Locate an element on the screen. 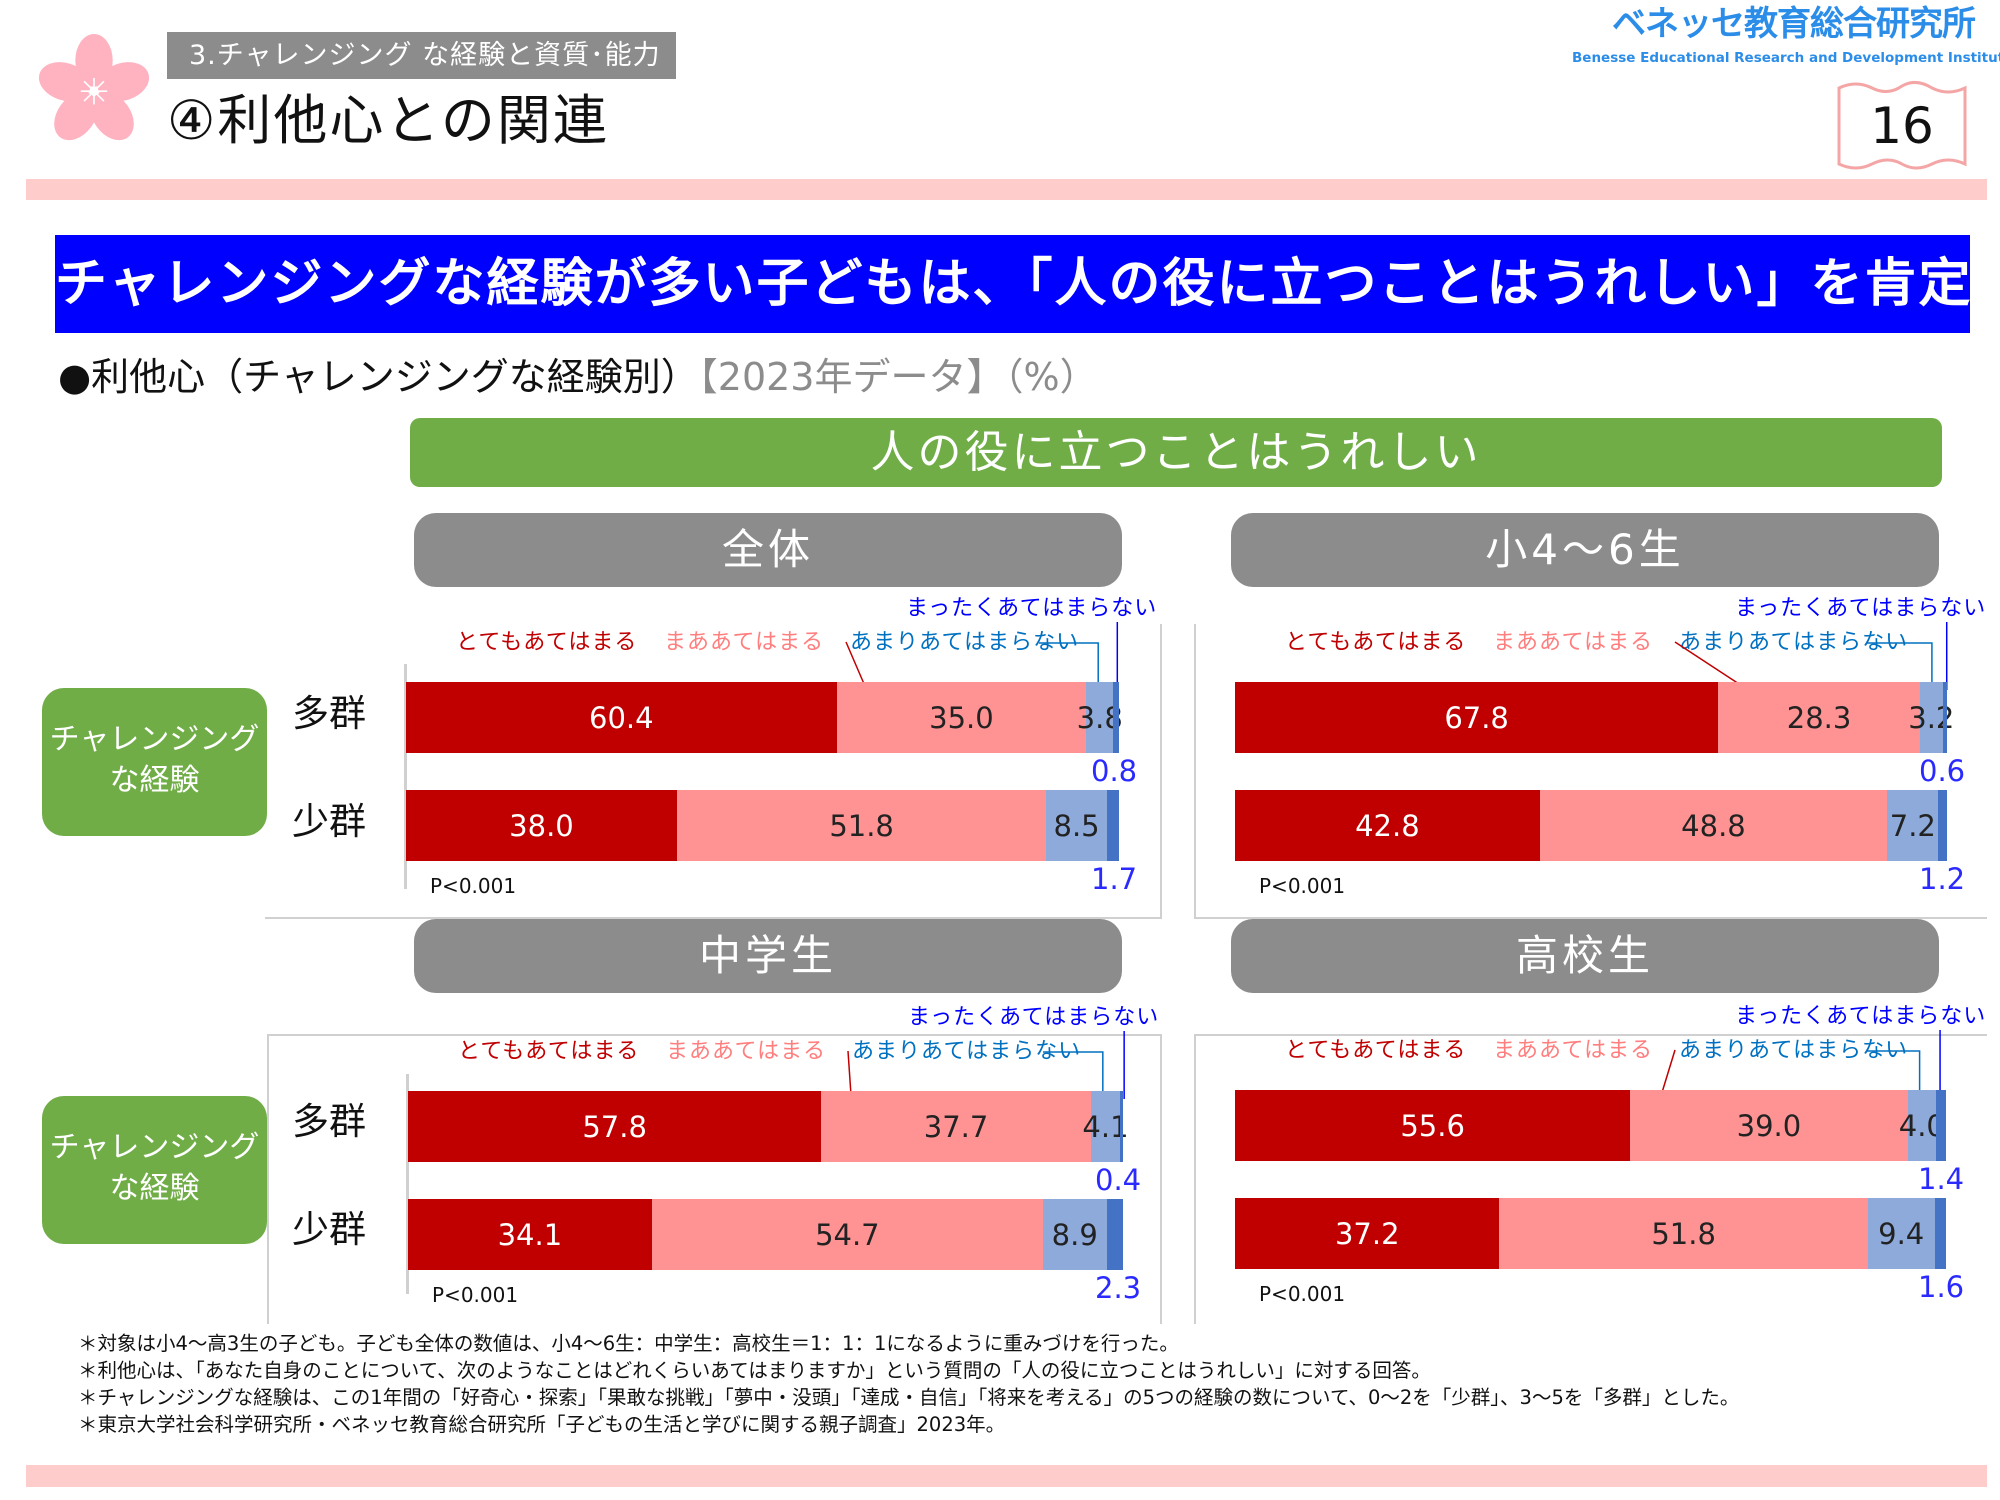 The height and width of the screenshot is (1500, 2000). panel-header-all: 全体 is located at coordinates (768, 550).